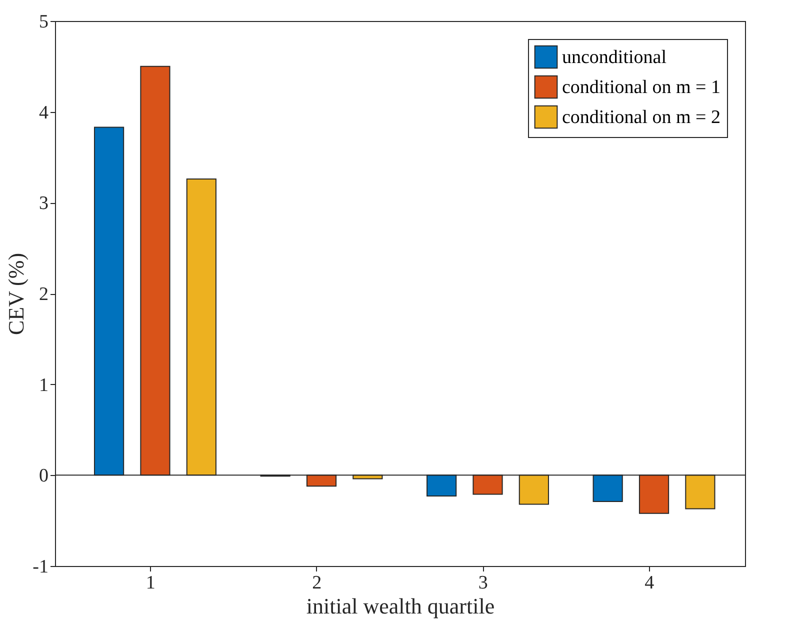 The height and width of the screenshot is (641, 785). I want to click on legend-label: unconditional, so click(614, 57).